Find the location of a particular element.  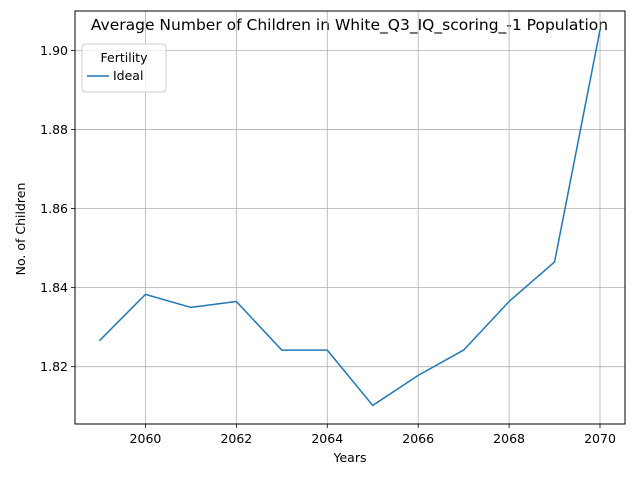

y-tick-label: 1.84 is located at coordinates (54, 287).